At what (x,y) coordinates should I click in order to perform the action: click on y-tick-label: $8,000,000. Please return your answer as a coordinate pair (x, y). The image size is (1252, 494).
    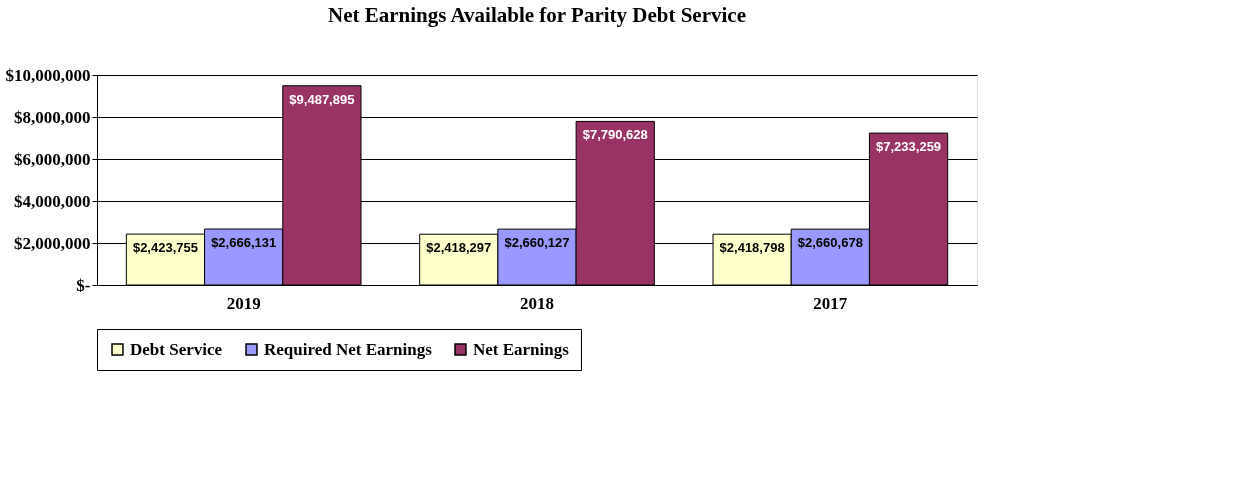
    Looking at the image, I should click on (52, 117).